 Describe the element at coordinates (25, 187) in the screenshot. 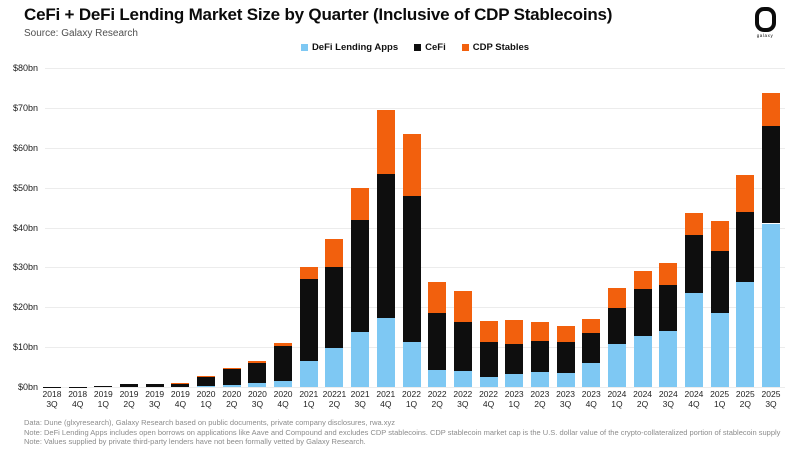

I see `y-axis-tick-label: $50bn` at that location.